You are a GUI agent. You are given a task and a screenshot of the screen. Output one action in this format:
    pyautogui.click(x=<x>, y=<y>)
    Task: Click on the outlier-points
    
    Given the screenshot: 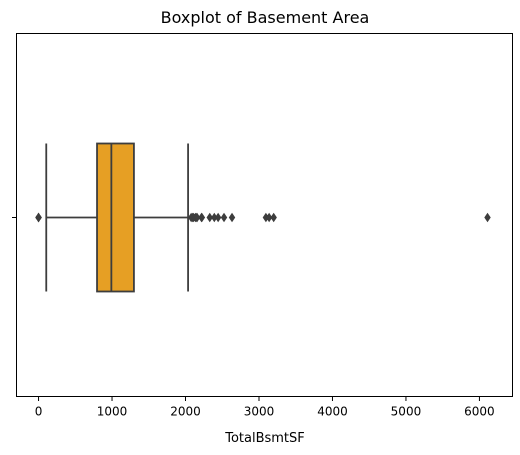 What is the action you would take?
    pyautogui.click(x=263, y=217)
    